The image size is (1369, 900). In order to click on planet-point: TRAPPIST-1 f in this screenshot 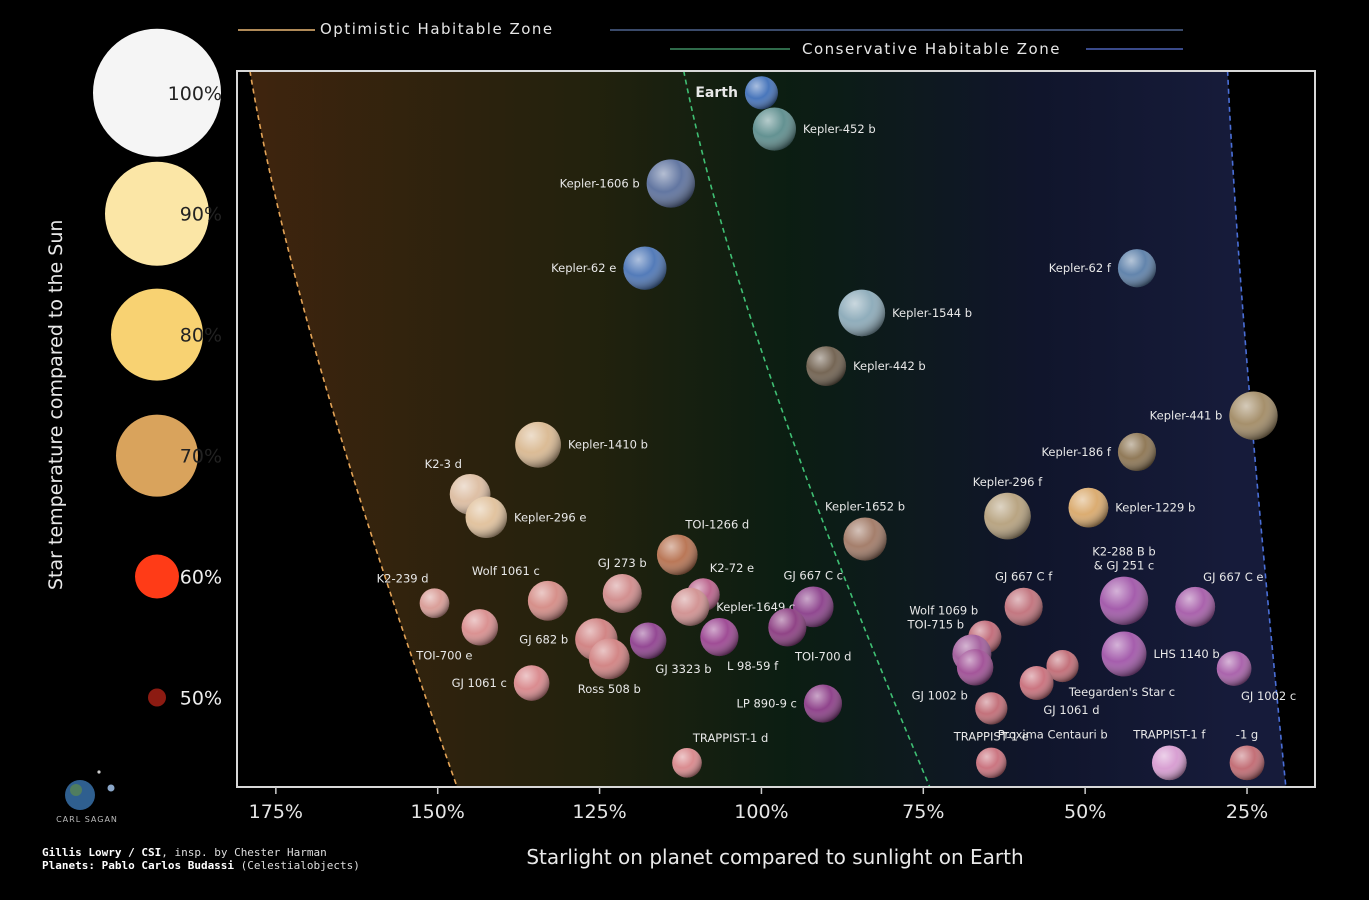, I will do `click(1169, 754)`.